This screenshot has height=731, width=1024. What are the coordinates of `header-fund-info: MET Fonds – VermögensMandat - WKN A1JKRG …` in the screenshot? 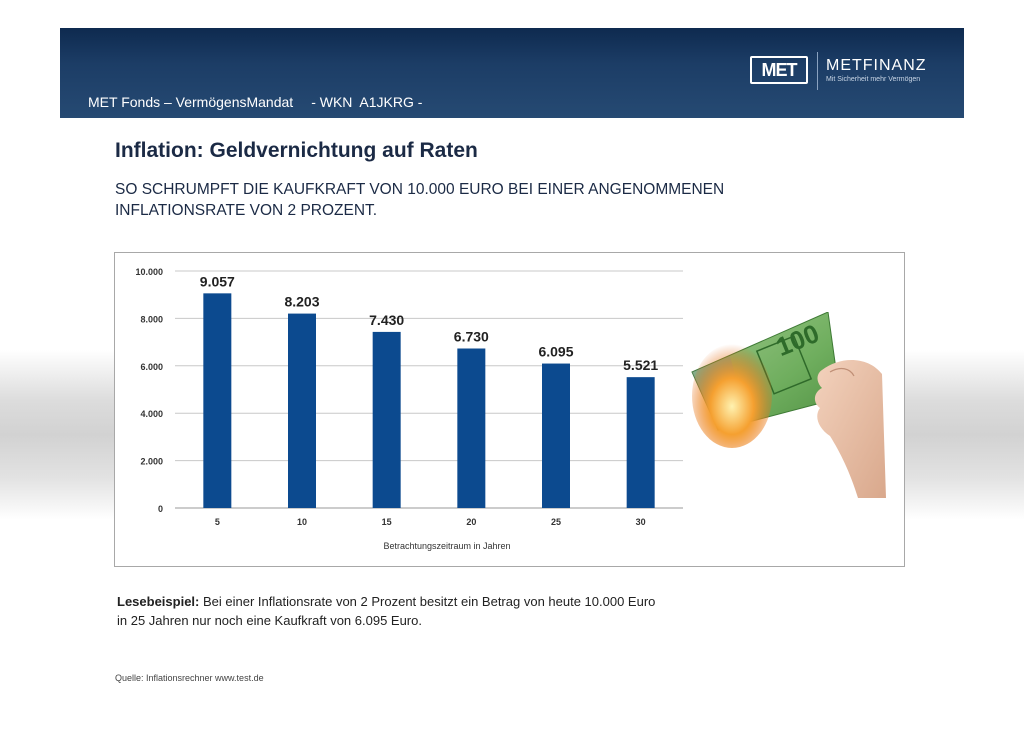 It's located at (255, 102).